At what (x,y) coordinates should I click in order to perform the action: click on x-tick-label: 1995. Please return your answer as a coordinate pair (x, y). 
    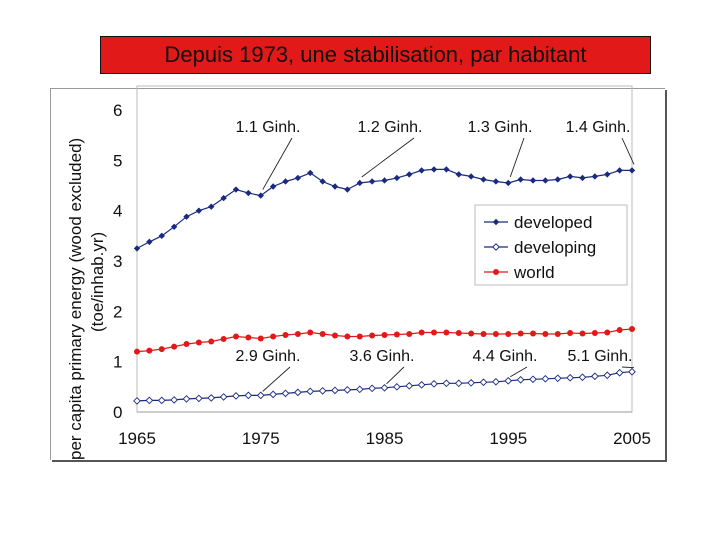
    Looking at the image, I should click on (508, 438).